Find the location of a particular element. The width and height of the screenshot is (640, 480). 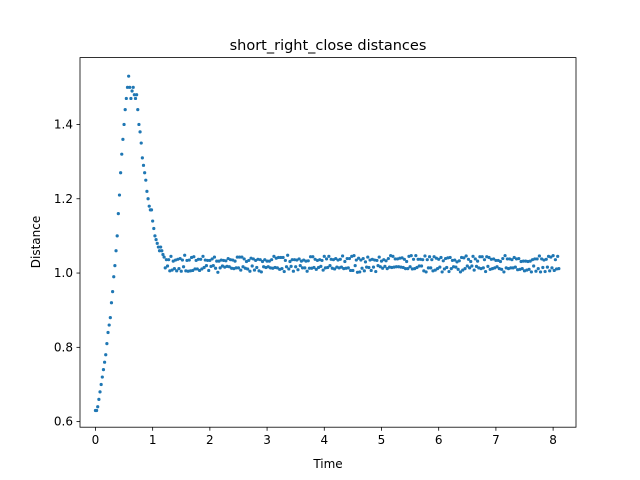

chart-title: short_right_close distances is located at coordinates (328, 46).